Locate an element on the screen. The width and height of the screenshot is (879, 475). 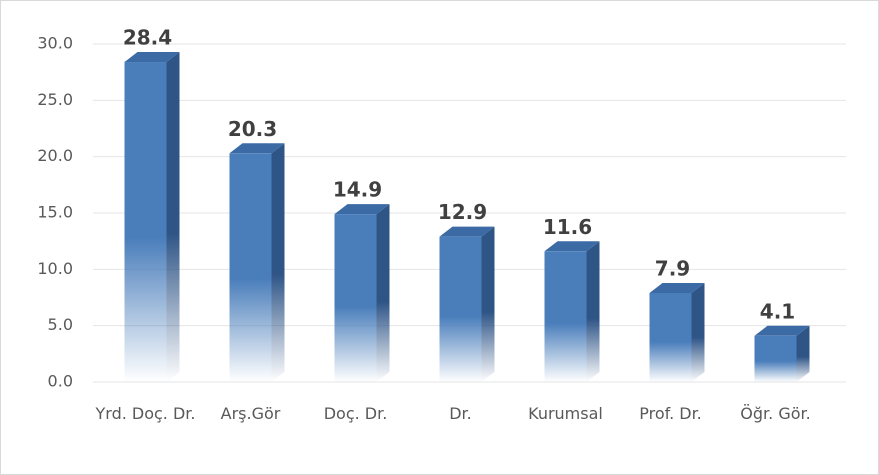
y-tick-label: 30.0 is located at coordinates (55, 43).